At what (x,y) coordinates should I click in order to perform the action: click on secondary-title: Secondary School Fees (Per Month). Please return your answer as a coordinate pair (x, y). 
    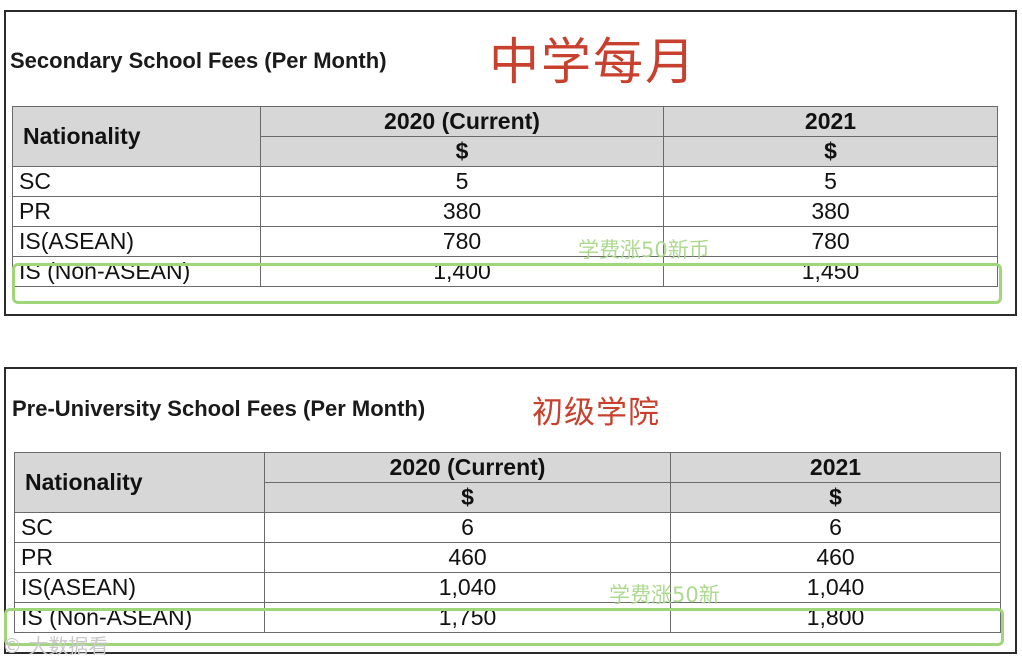
    Looking at the image, I should click on (198, 60).